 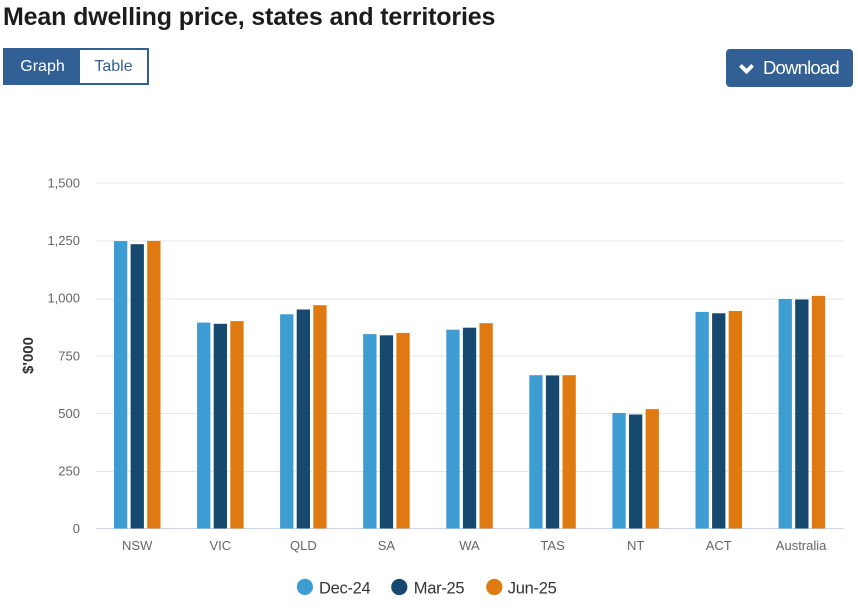 What do you see at coordinates (69, 355) in the screenshot?
I see `svg-text: 750` at bounding box center [69, 355].